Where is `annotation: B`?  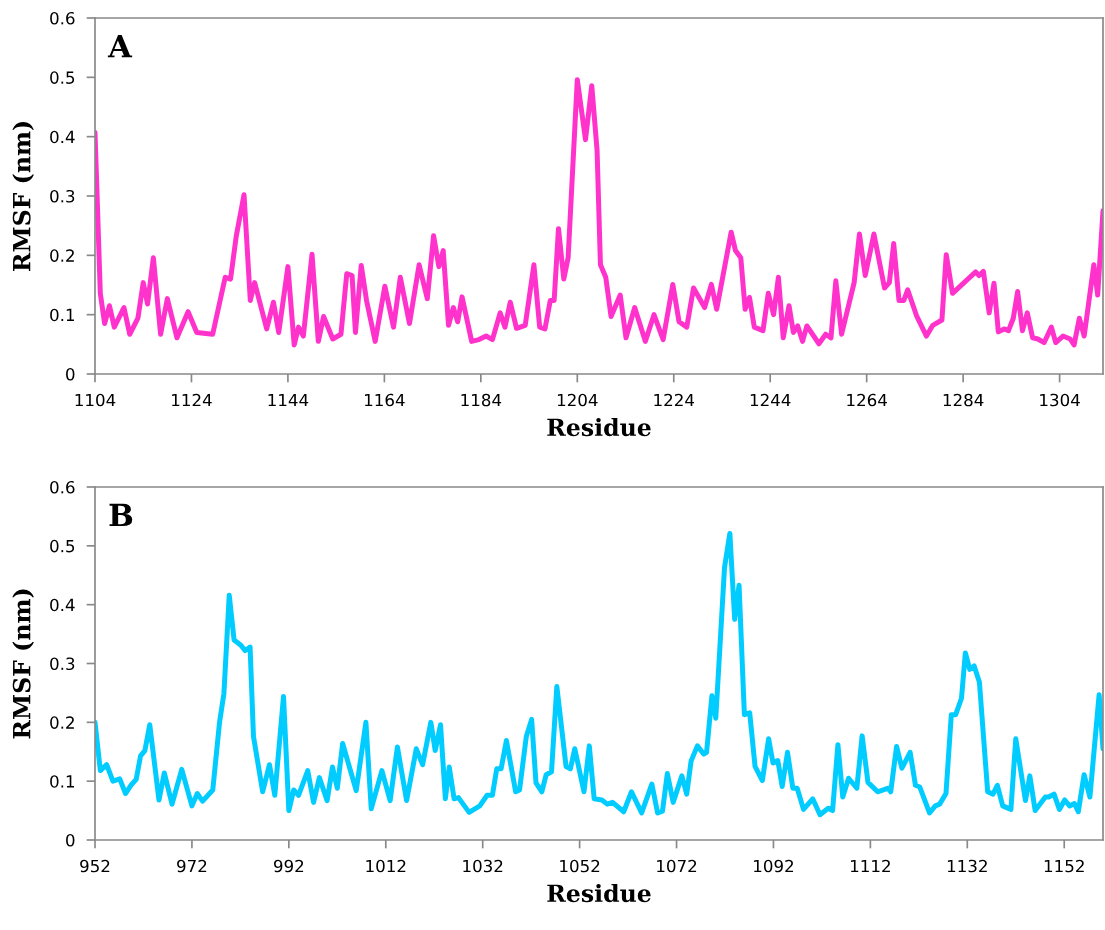
annotation: B is located at coordinates (121, 515).